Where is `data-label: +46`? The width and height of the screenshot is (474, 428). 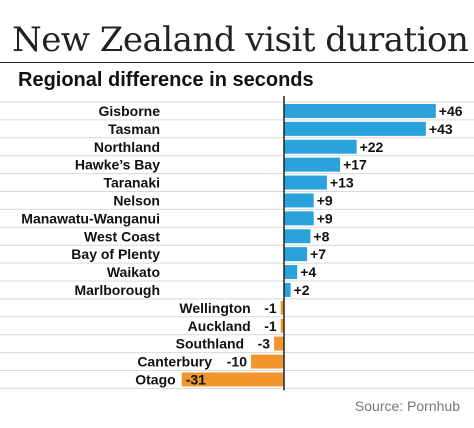 data-label: +46 is located at coordinates (451, 111).